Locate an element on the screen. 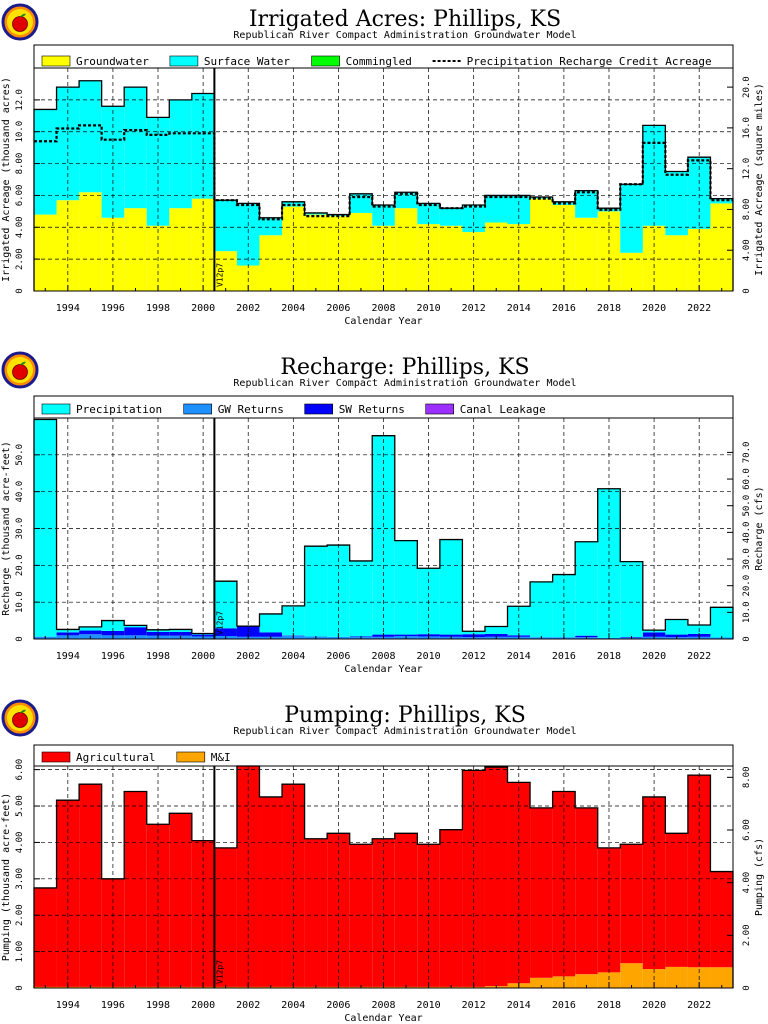 This screenshot has height=1024, width=768. bar-precipitation-2014 is located at coordinates (519, 621).